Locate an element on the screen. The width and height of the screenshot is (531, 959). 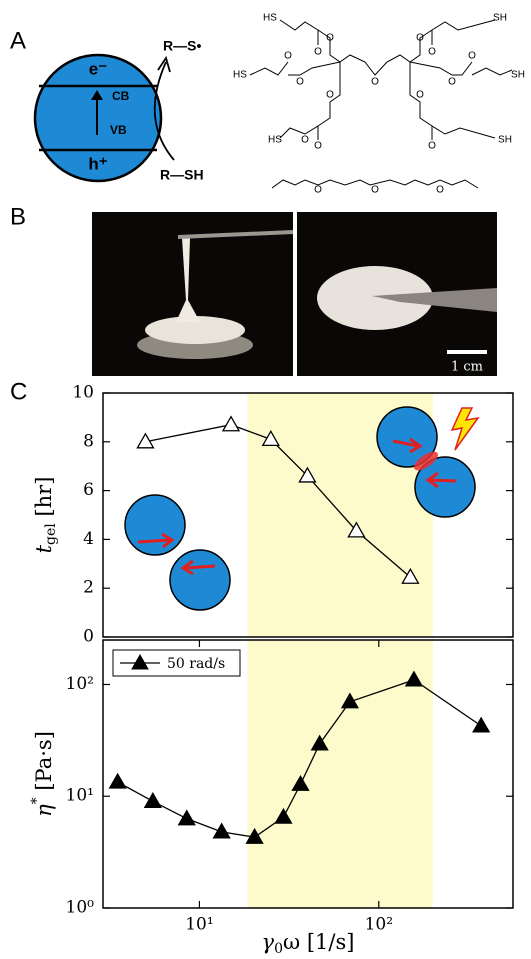
illustration is located at coordinates (302, 508).